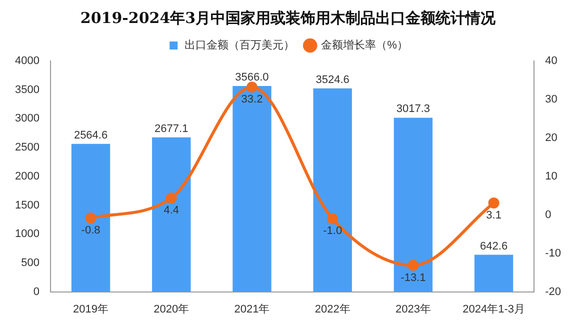 Image resolution: width=576 pixels, height=327 pixels. What do you see at coordinates (551, 61) in the screenshot?
I see `y2-tick-label: 40` at bounding box center [551, 61].